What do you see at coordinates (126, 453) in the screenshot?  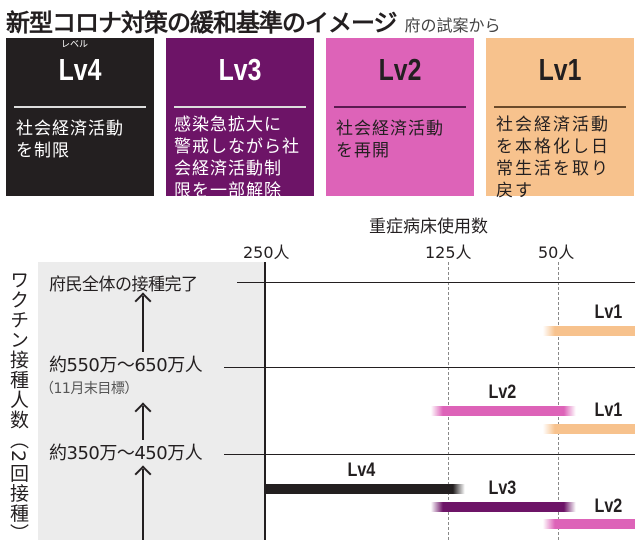 I see `row-label: 約350万～450万人` at bounding box center [126, 453].